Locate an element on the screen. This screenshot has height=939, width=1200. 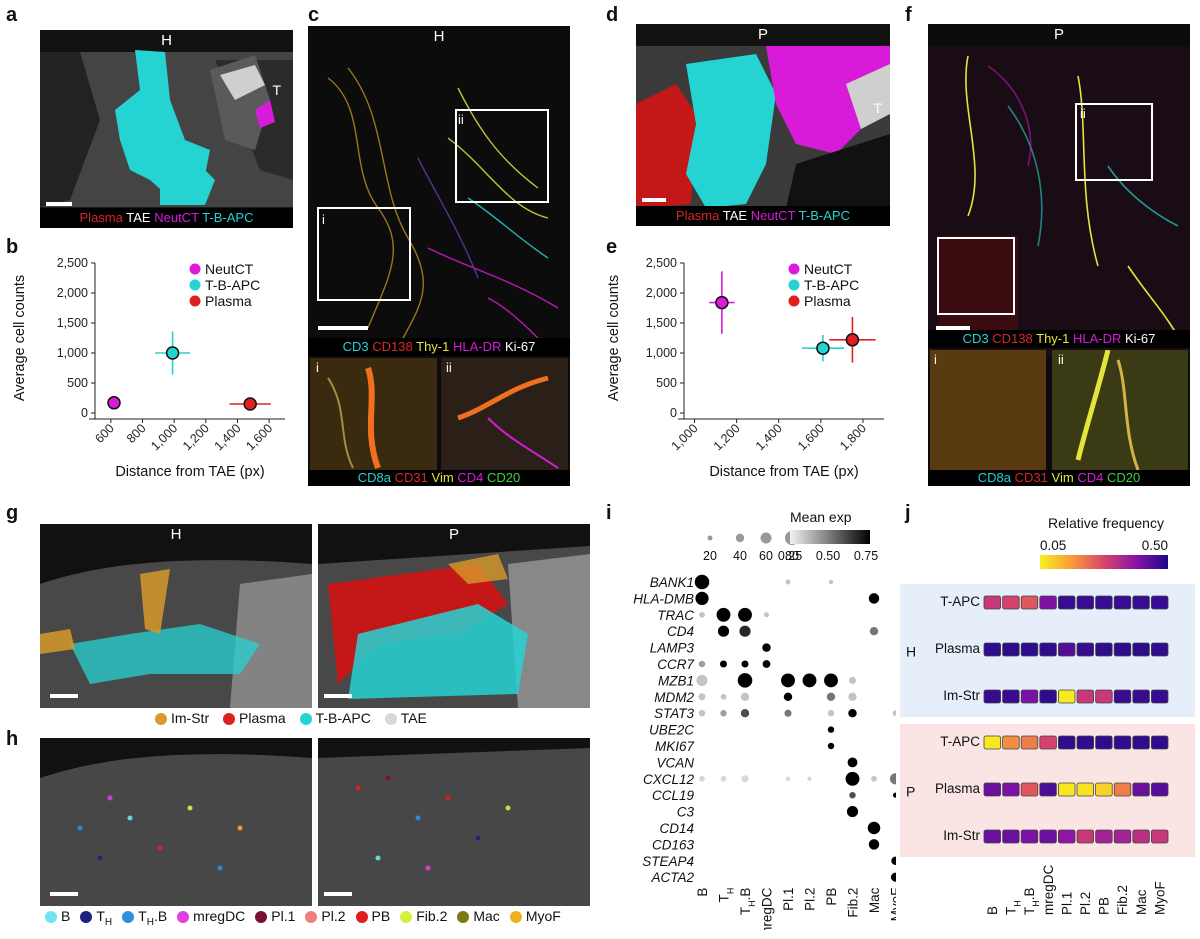
panel-label-i: i is located at coordinates (609, 513).